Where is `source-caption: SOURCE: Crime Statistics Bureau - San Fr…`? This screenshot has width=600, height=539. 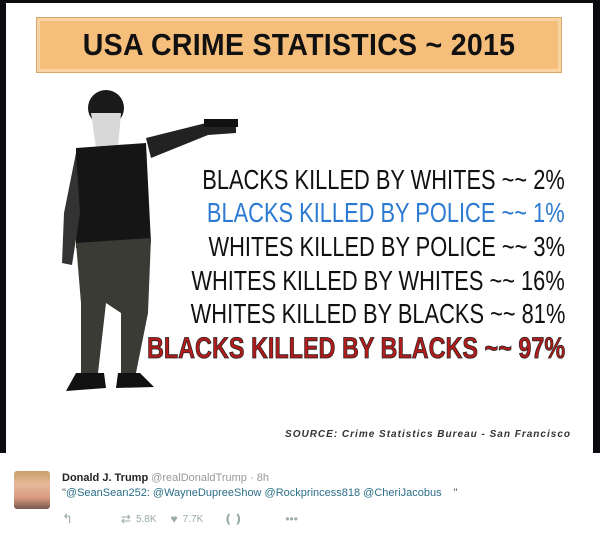 source-caption: SOURCE: Crime Statistics Bureau - San Fr… is located at coordinates (428, 434).